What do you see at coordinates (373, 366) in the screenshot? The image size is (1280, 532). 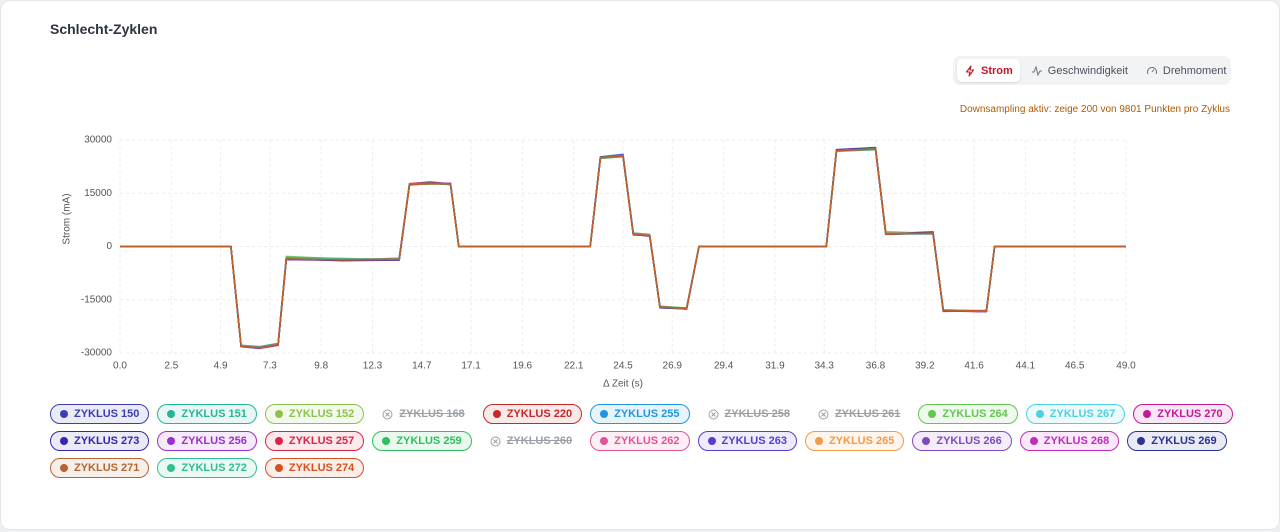 I see `x-tick-label: 12.3` at bounding box center [373, 366].